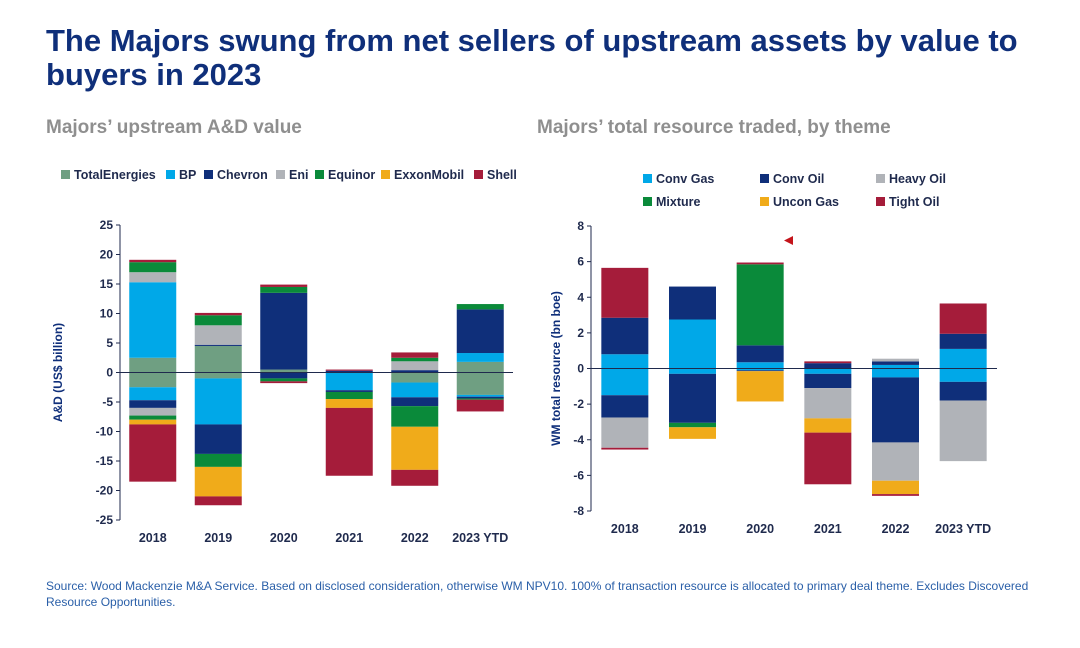  I want to click on legend-label: Heavy Oil, so click(917, 179).